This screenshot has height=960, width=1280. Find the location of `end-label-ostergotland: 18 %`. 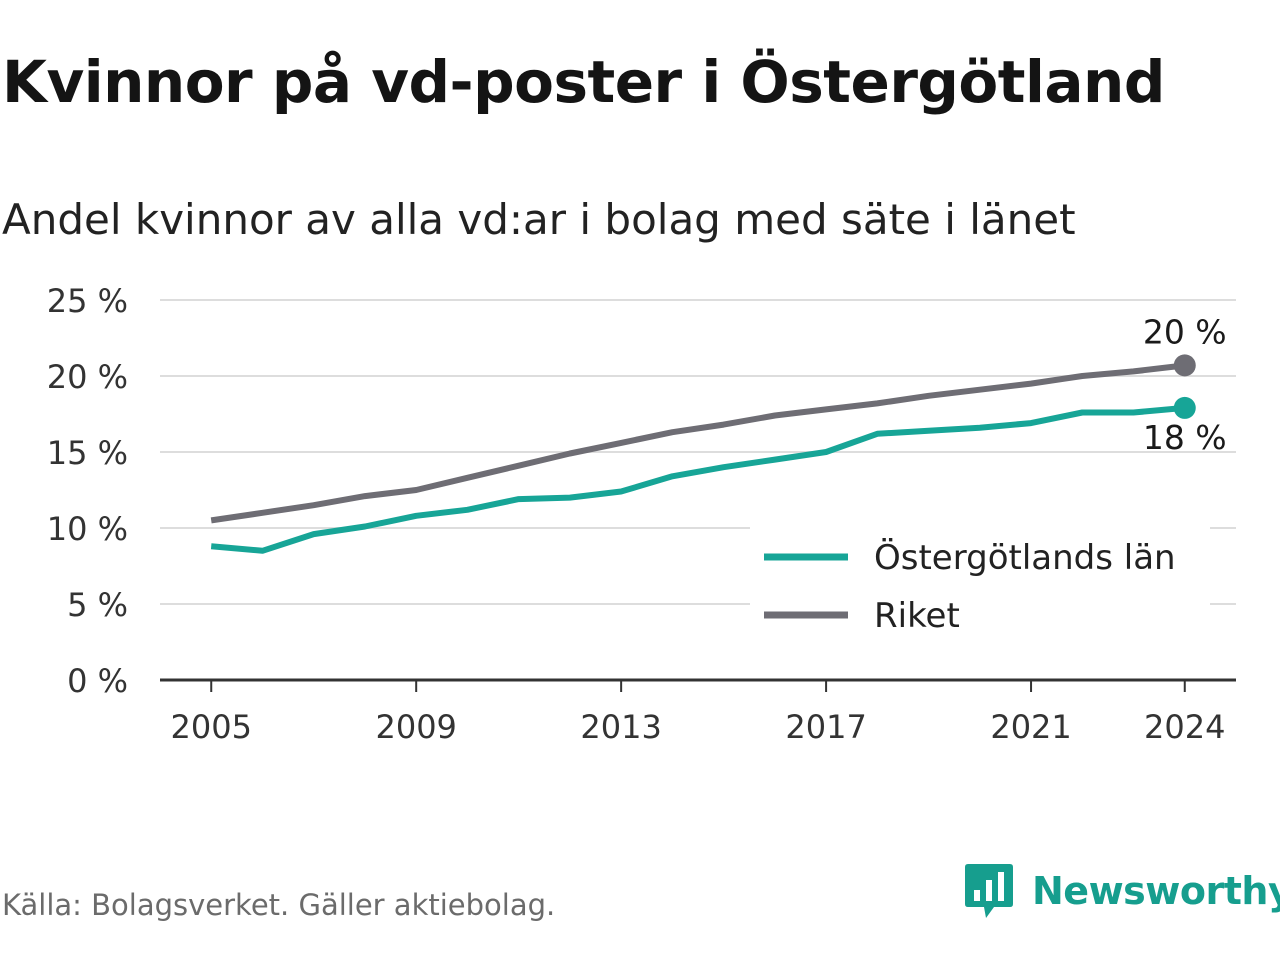

end-label-ostergotland: 18 % is located at coordinates (1185, 437).